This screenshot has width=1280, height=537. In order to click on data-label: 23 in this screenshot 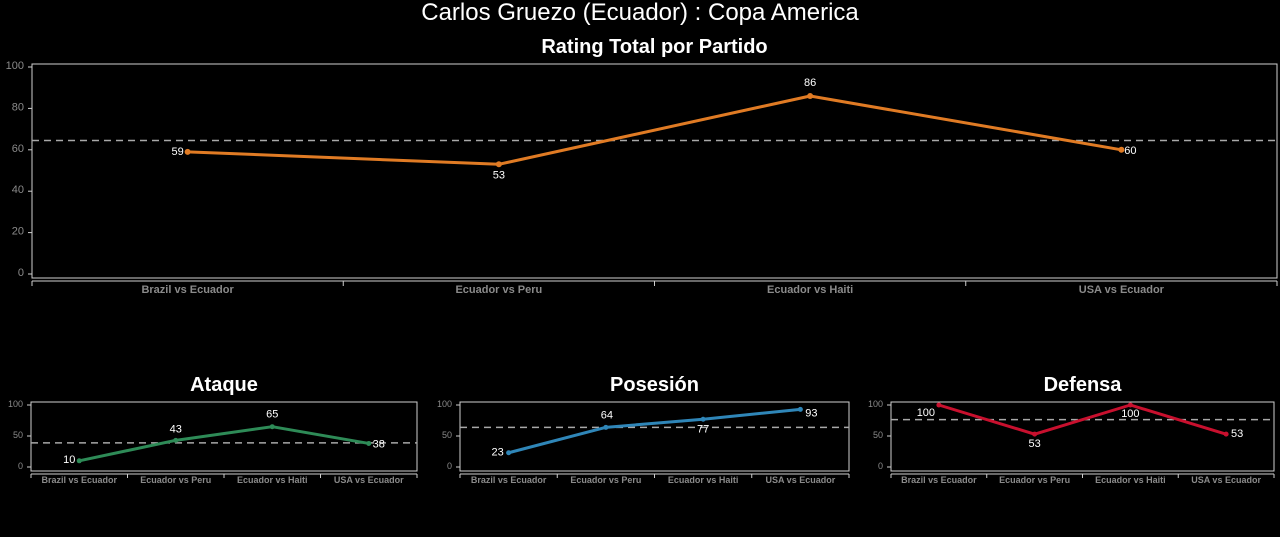, I will do `click(498, 453)`.